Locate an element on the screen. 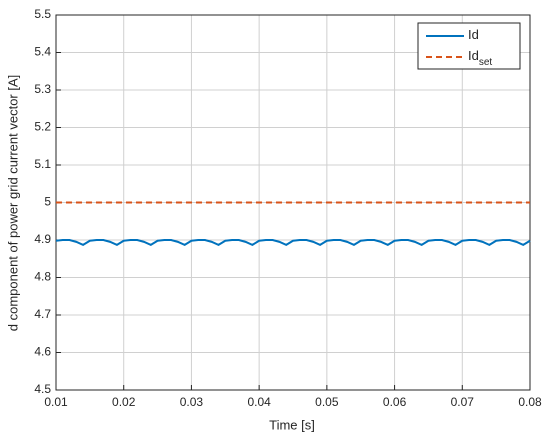 This screenshot has width=550, height=440. y-tick-label: 4.9 is located at coordinates (42, 239).